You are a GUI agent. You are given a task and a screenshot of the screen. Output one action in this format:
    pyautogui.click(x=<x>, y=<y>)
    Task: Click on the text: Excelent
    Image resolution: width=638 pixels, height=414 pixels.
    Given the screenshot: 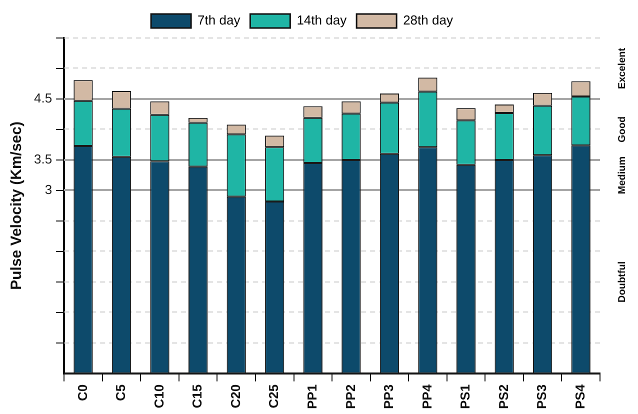 What is the action you would take?
    pyautogui.click(x=622, y=68)
    